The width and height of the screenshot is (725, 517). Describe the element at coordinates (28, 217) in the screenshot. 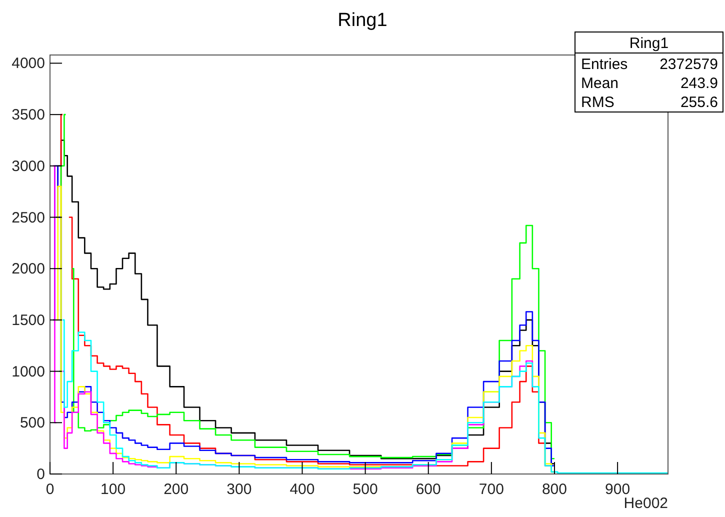

I see `y-tick-label: 2500` at that location.